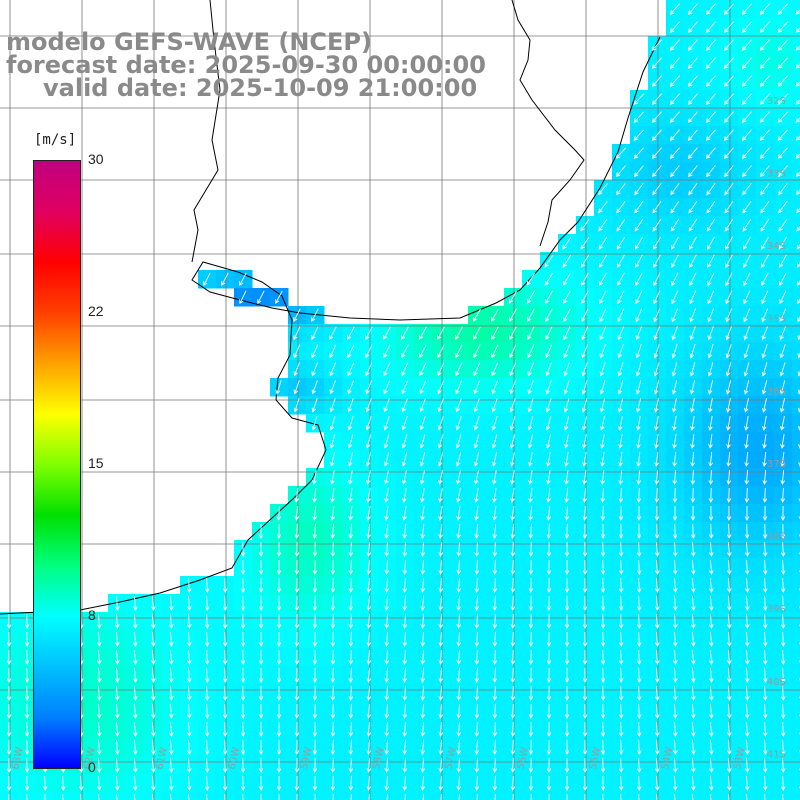 This screenshot has width=800, height=800. What do you see at coordinates (92, 615) in the screenshot?
I see `colorbar-tick-8: 8` at bounding box center [92, 615].